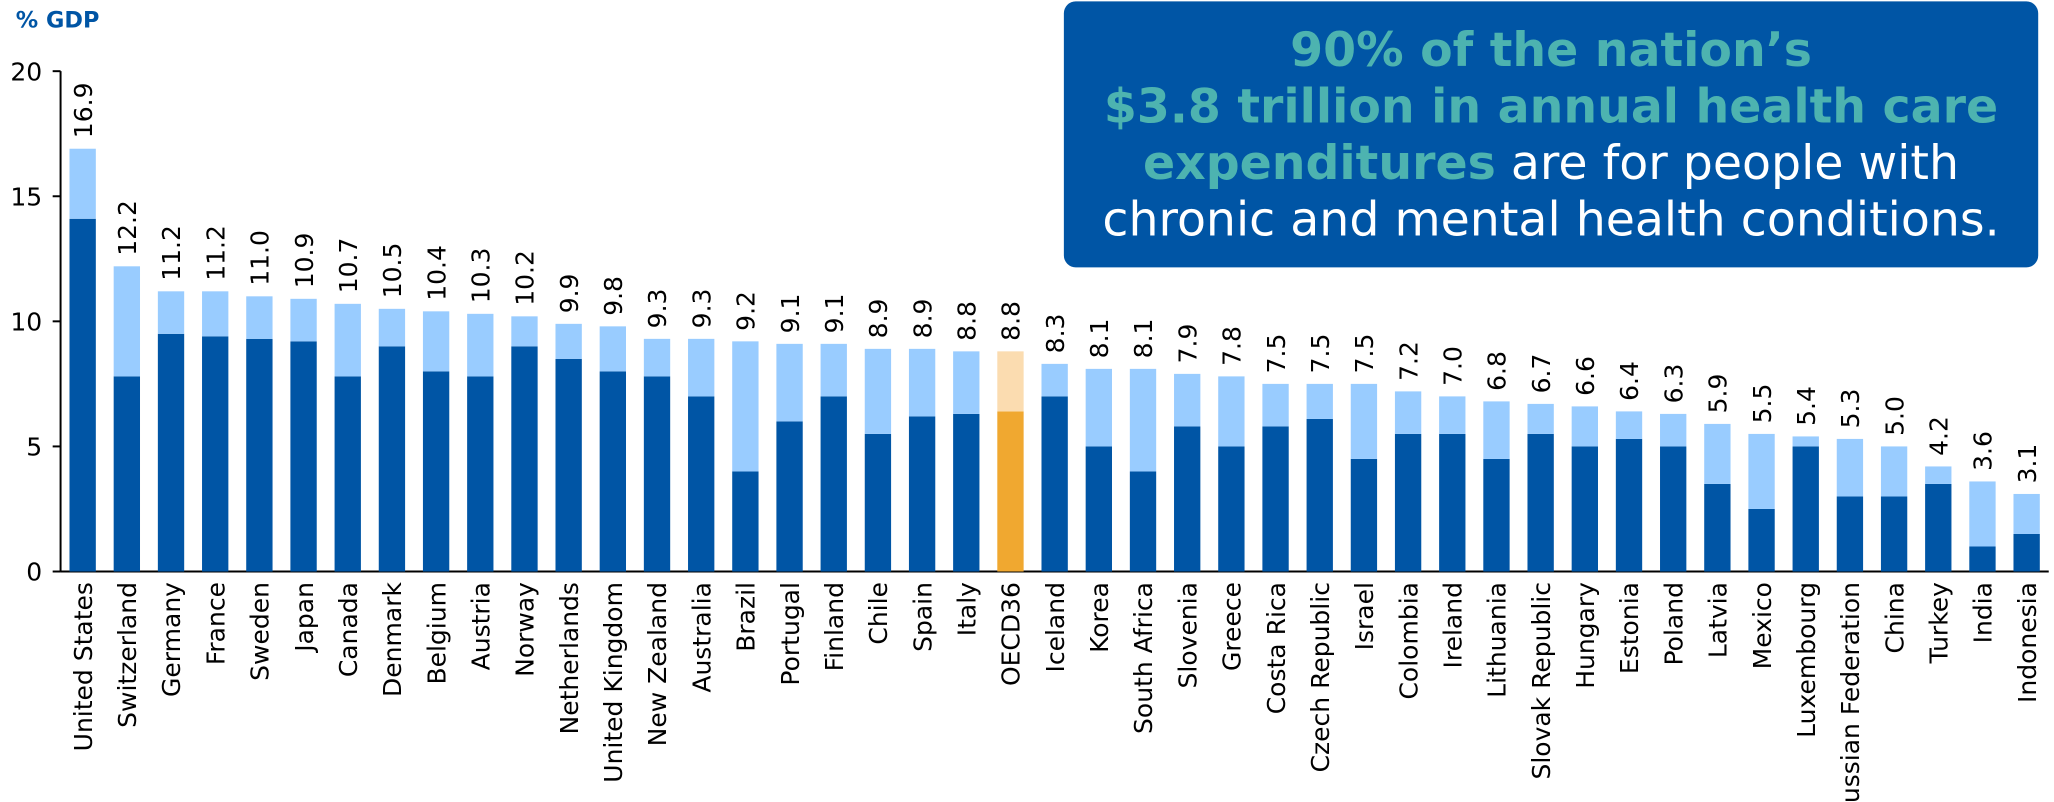 The width and height of the screenshot is (2054, 802). Describe the element at coordinates (1541, 681) in the screenshot. I see `x-tick-label: Slovak Republic` at that location.